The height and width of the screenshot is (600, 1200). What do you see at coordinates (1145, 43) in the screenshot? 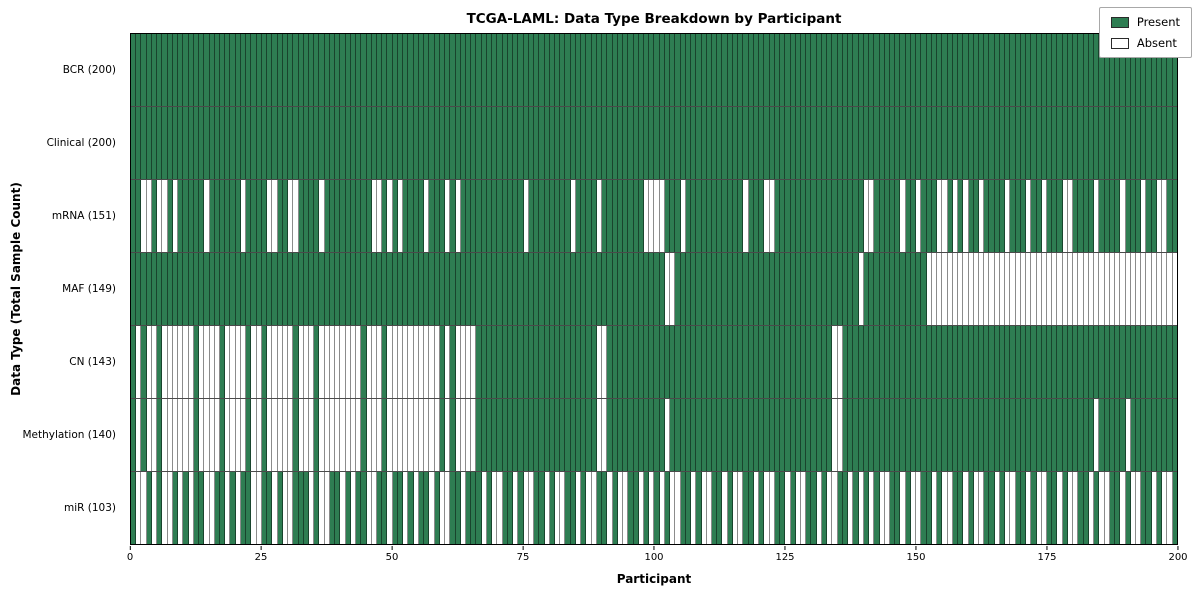
I see `legend-item-absent: Absent` at bounding box center [1145, 43].